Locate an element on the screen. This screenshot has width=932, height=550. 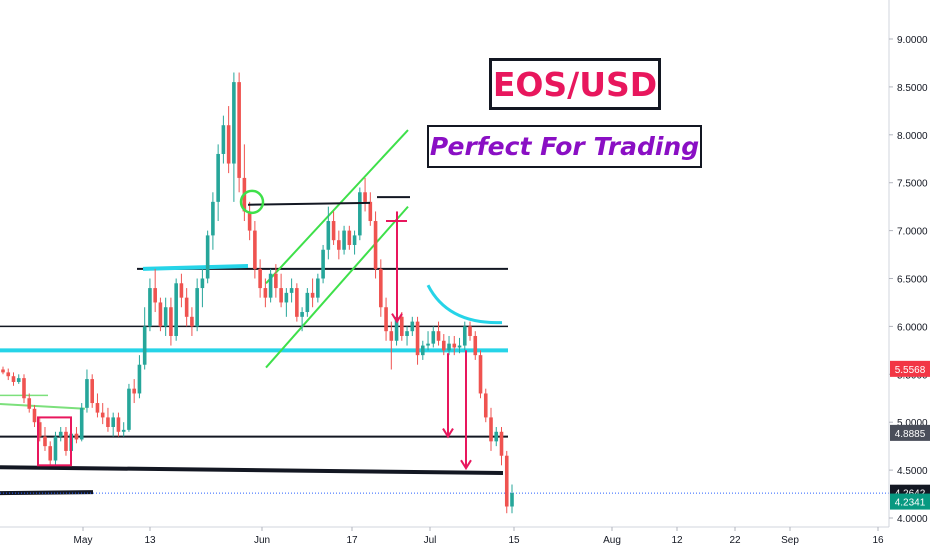
time-tick-label: Sep is located at coordinates (790, 540).